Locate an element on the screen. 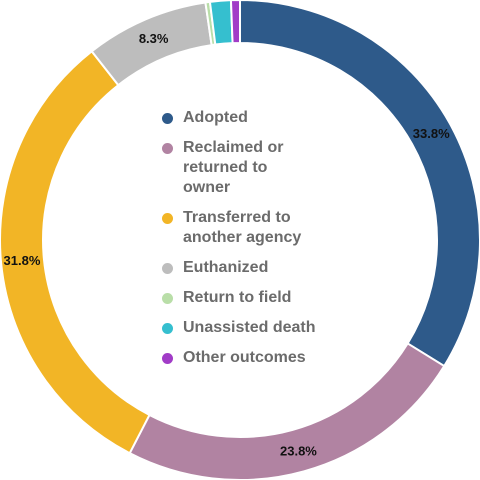  legend-item: Adopted is located at coordinates (257, 118).